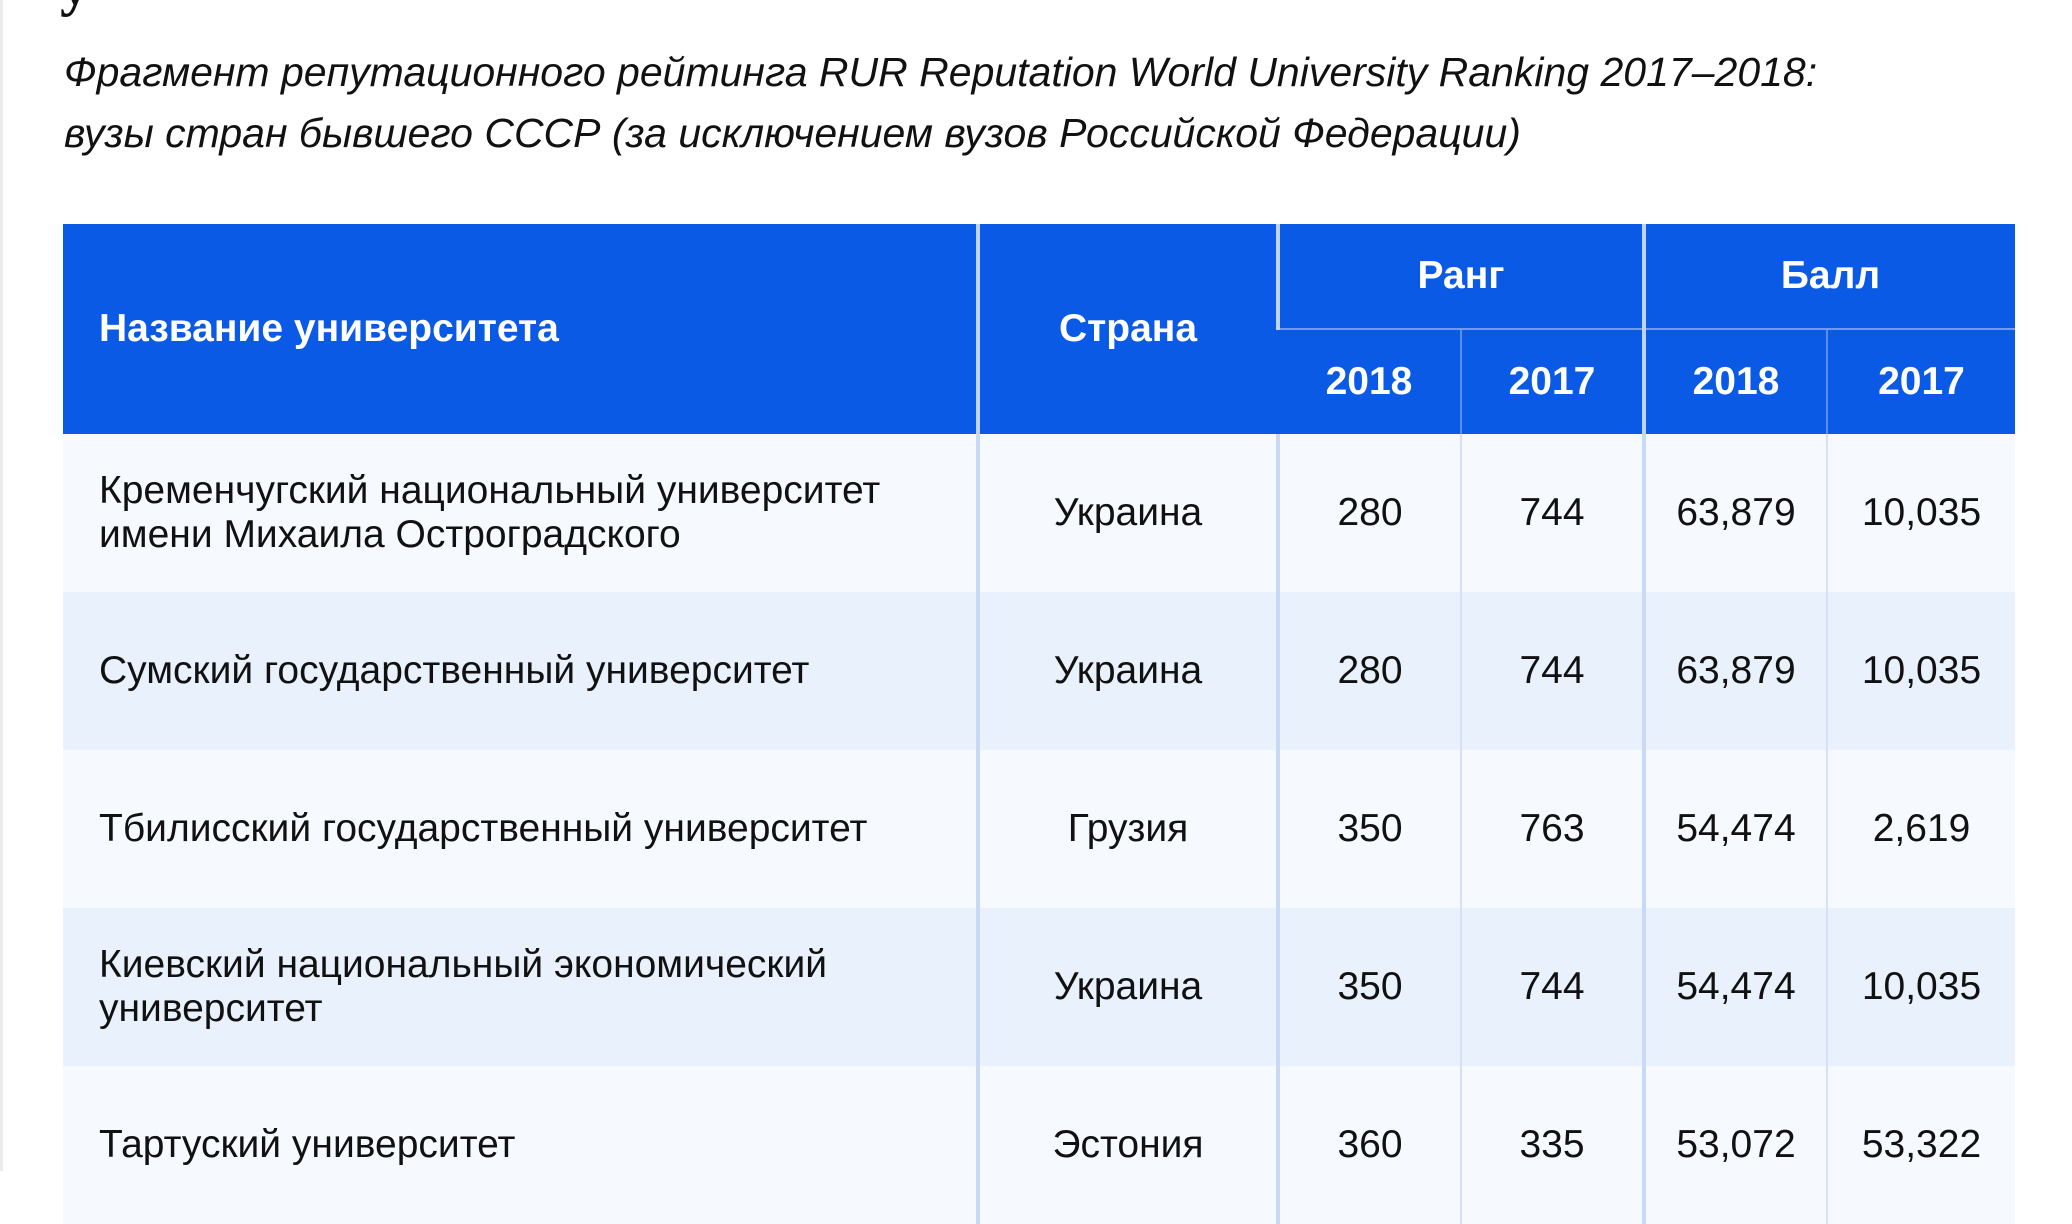  Describe the element at coordinates (1127, 829) in the screenshot. I see `country-cell: Грузия` at that location.